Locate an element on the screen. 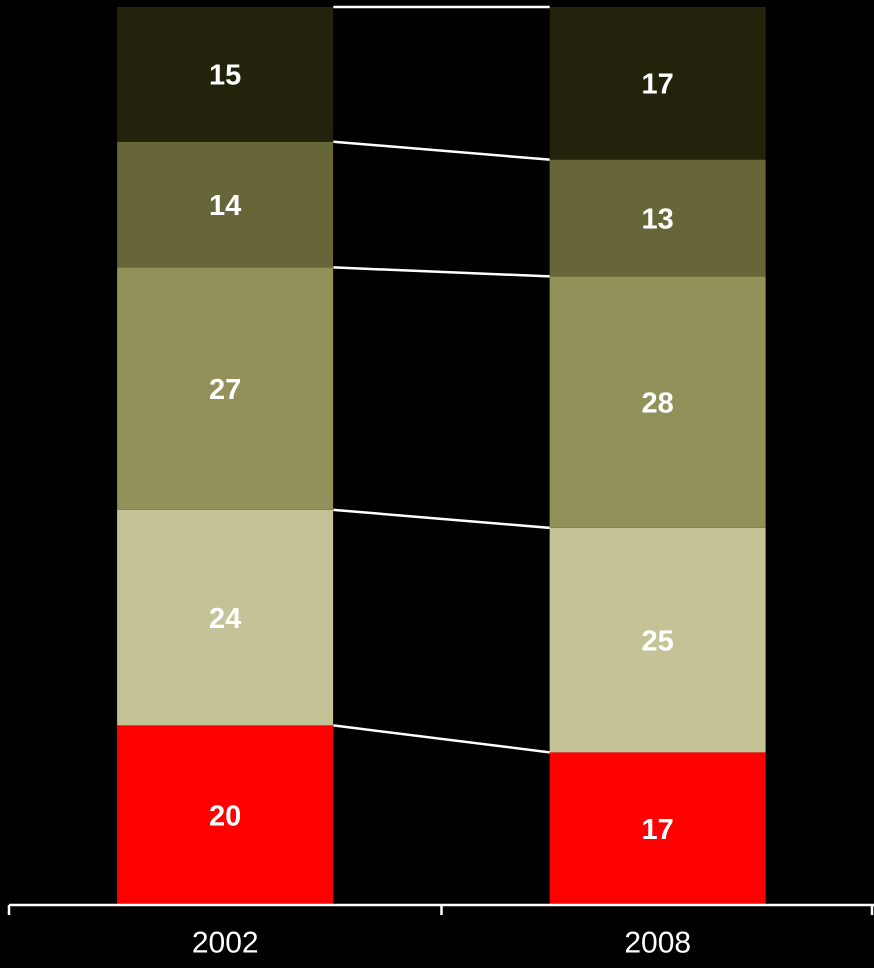 The image size is (874, 968). data-label: 28 is located at coordinates (657, 403).